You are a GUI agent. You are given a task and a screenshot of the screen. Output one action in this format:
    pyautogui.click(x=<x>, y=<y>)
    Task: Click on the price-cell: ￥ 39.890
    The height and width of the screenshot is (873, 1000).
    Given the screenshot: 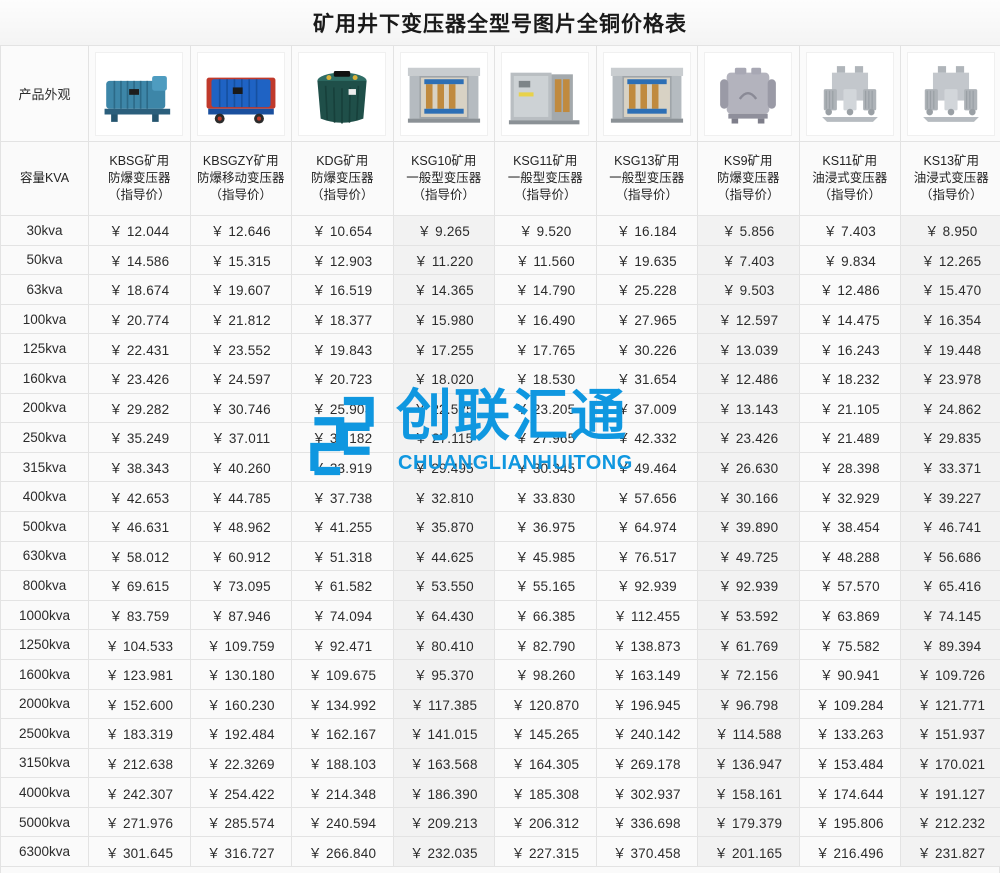 What is the action you would take?
    pyautogui.click(x=748, y=526)
    